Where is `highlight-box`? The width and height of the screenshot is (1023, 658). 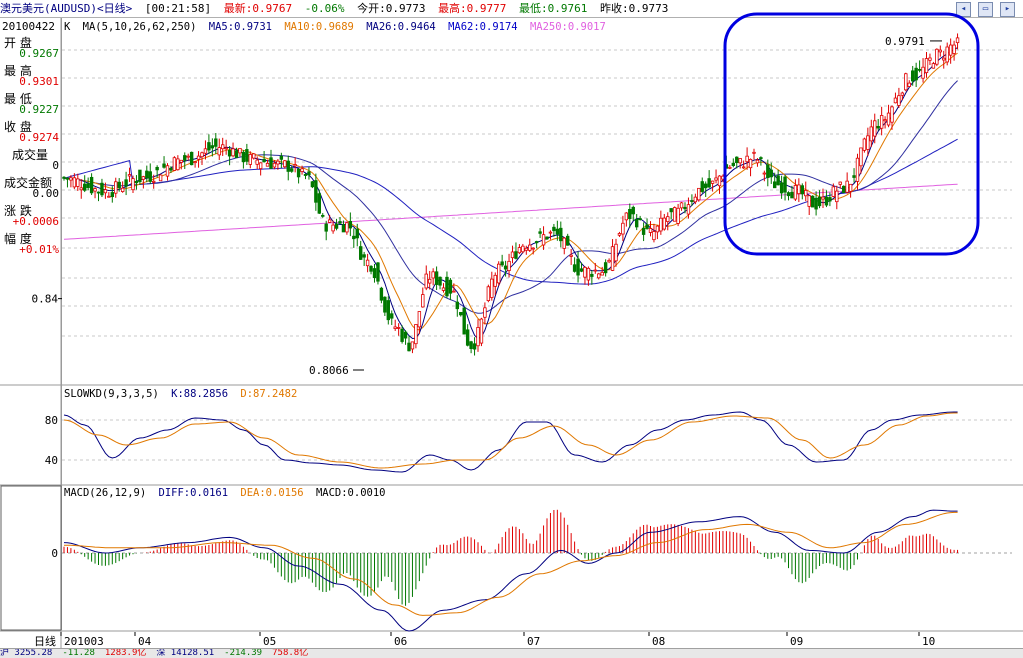 highlight-box is located at coordinates (851, 134).